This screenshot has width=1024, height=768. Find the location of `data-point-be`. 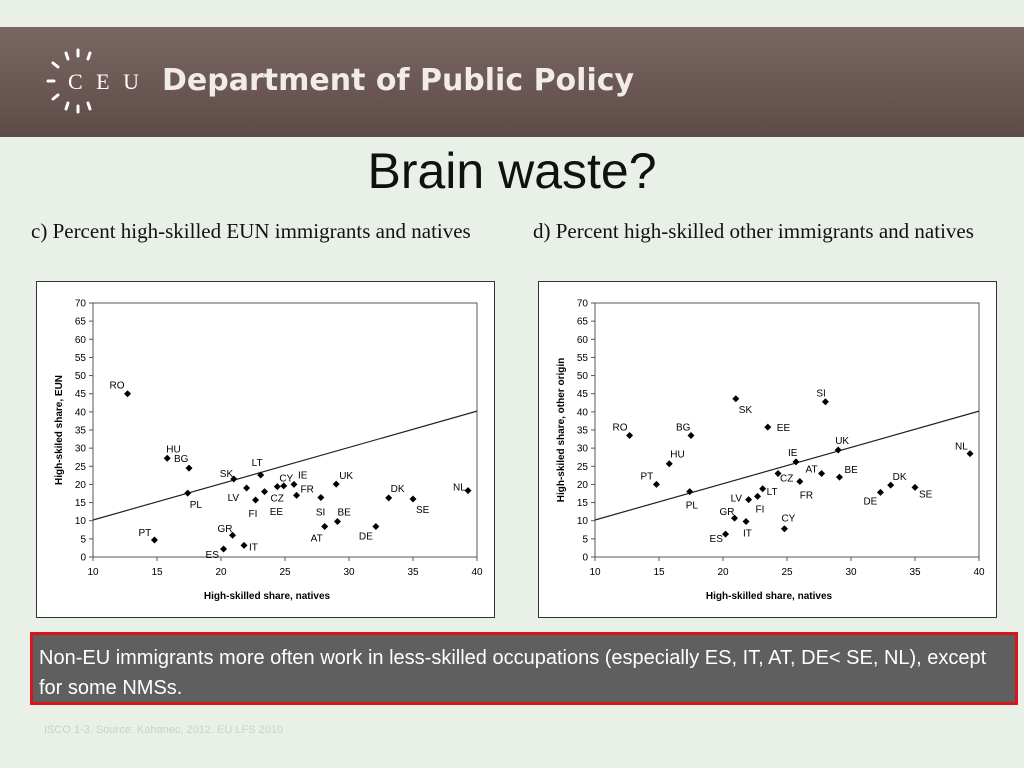

data-point-be is located at coordinates (839, 477).